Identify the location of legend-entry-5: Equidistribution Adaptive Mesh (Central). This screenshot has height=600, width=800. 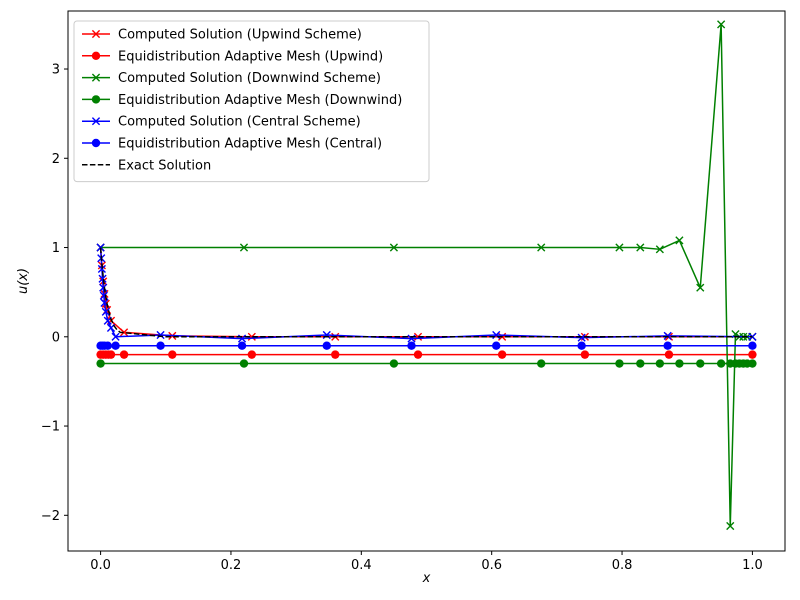
(232, 144).